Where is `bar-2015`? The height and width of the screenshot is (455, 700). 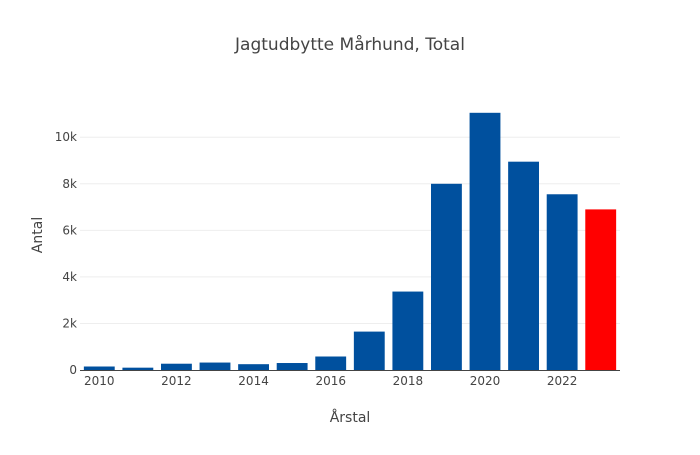 bar-2015 is located at coordinates (292, 366).